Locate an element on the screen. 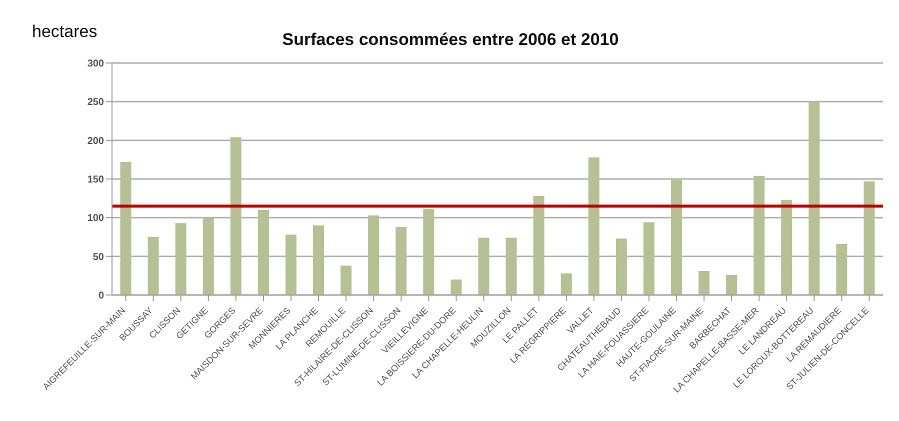  y-axis-title: hectares is located at coordinates (65, 32).